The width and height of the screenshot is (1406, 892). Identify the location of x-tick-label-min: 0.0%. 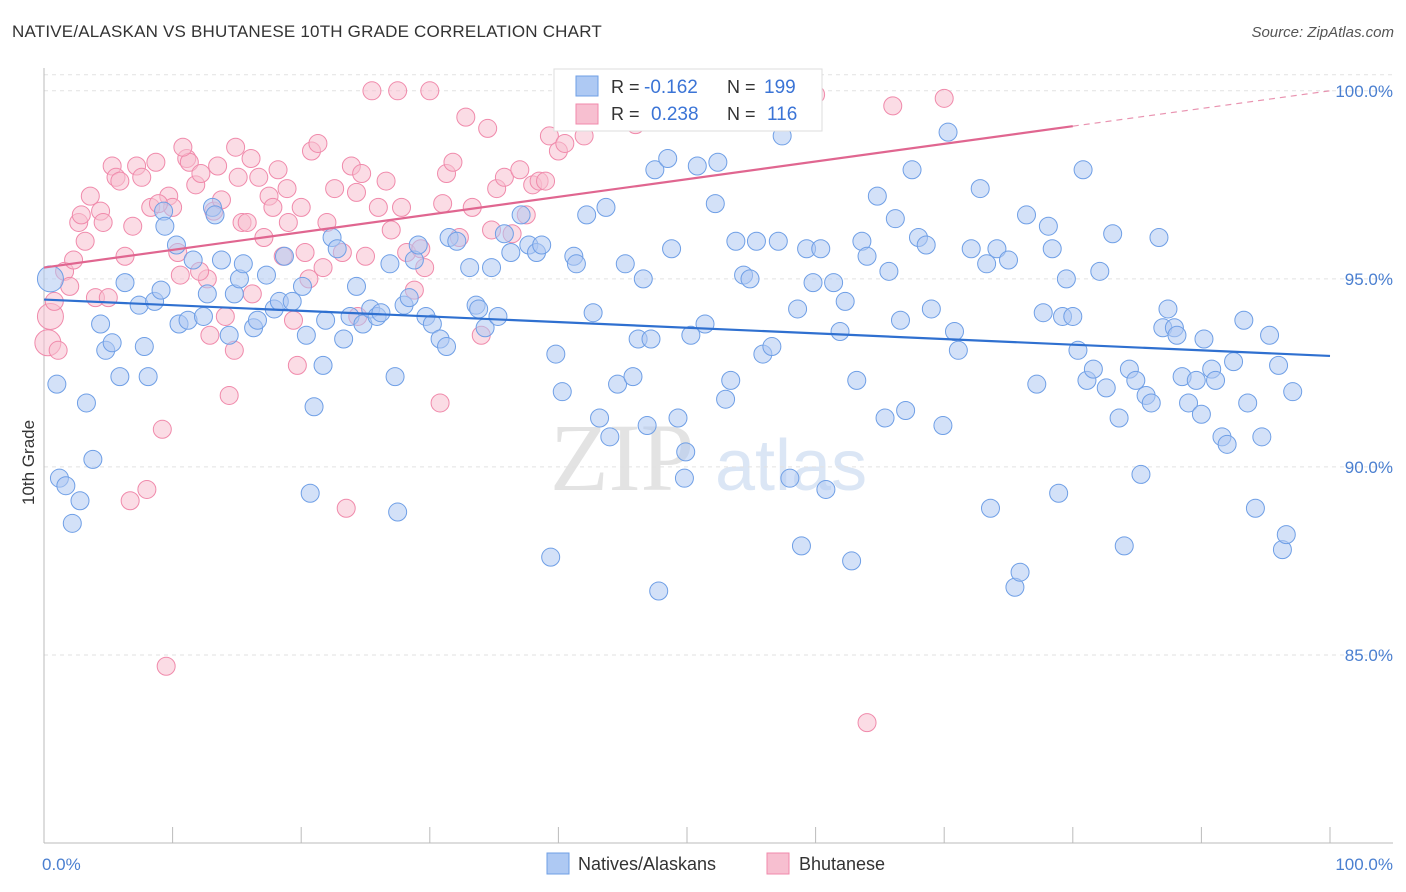
(61, 864).